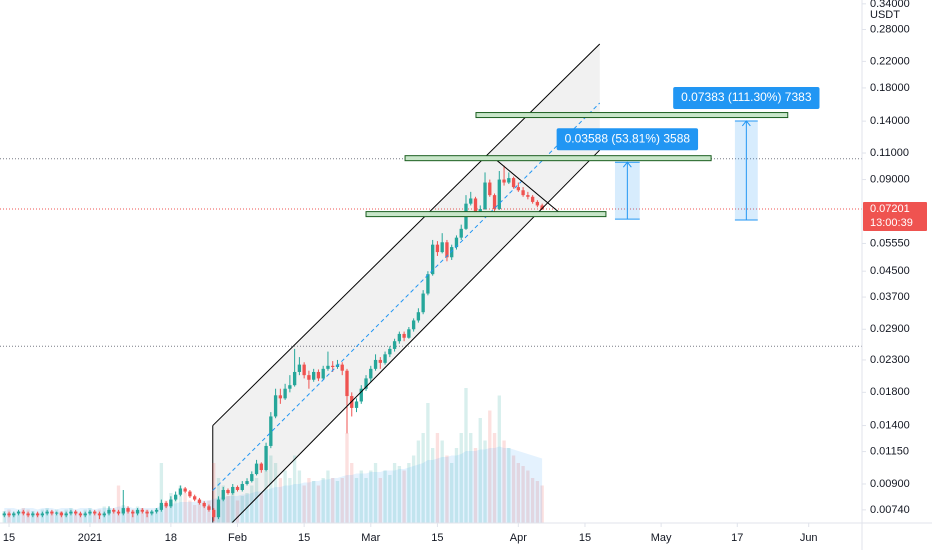 The image size is (932, 550). I want to click on y-tick-label: 0.09000, so click(890, 179).